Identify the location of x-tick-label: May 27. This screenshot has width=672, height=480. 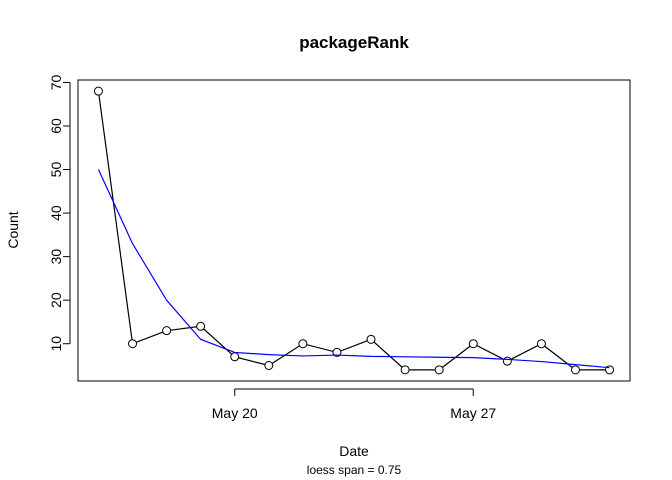
(473, 413).